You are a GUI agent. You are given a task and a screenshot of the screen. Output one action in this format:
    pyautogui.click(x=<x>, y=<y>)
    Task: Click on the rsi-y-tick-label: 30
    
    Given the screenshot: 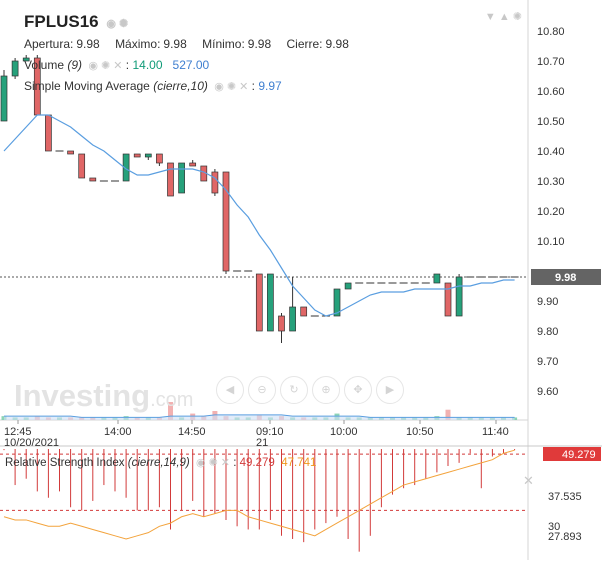 What is the action you would take?
    pyautogui.click(x=554, y=527)
    